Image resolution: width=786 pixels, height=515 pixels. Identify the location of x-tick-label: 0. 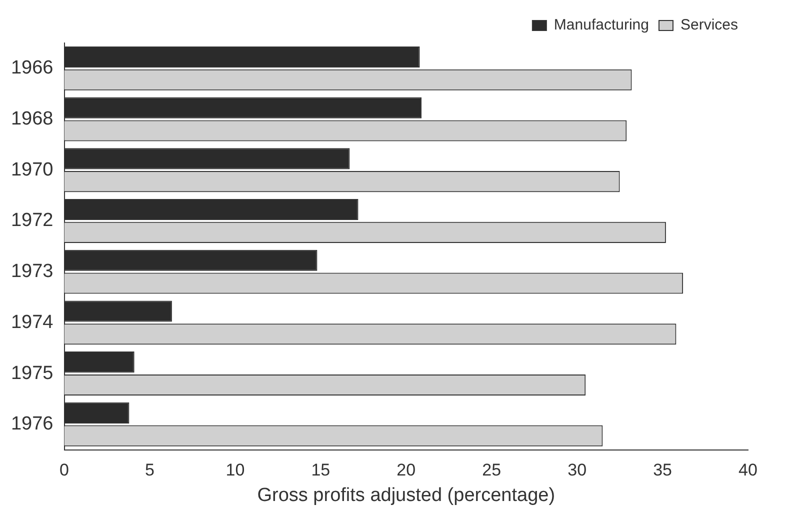
(64, 470).